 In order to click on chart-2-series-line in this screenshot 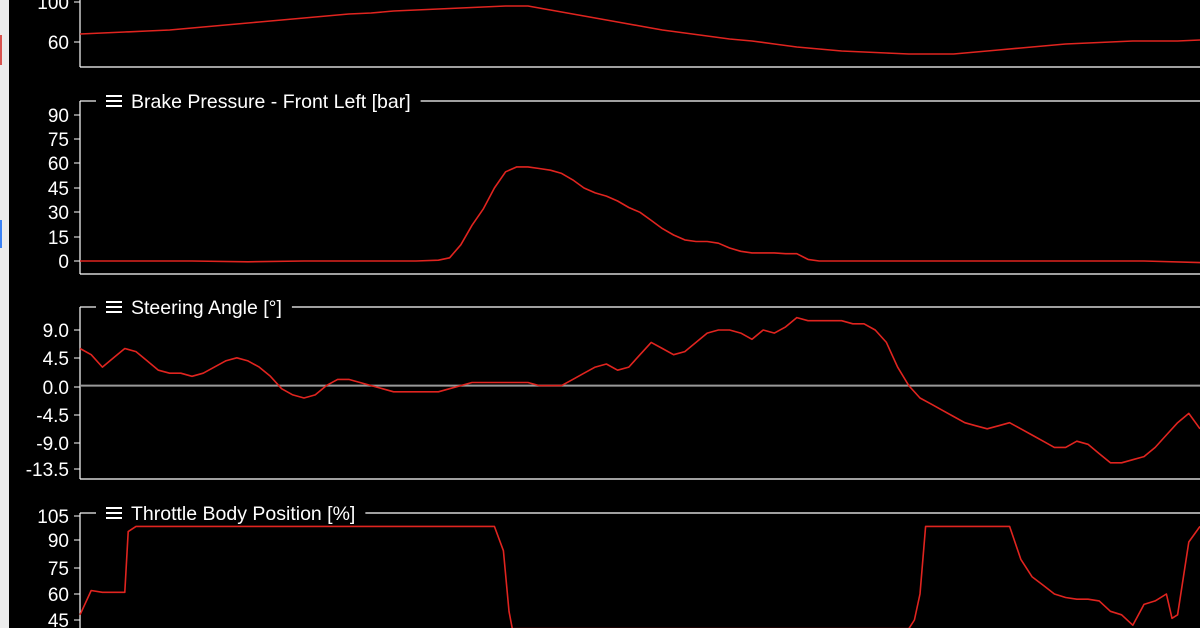, I will do `click(640, 215)`.